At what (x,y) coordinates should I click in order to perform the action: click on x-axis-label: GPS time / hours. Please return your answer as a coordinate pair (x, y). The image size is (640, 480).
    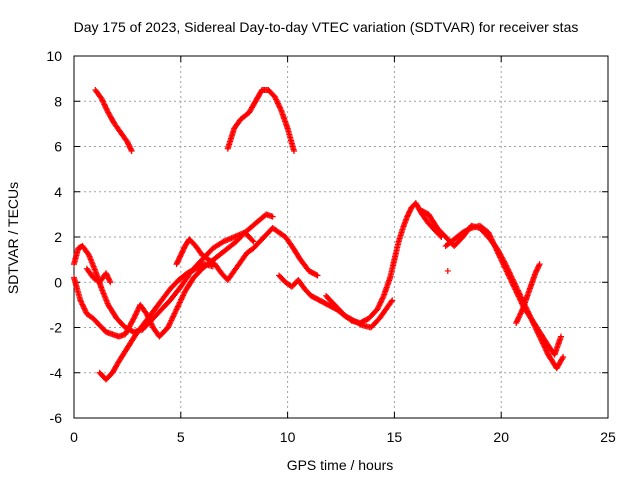
    Looking at the image, I should click on (340, 465).